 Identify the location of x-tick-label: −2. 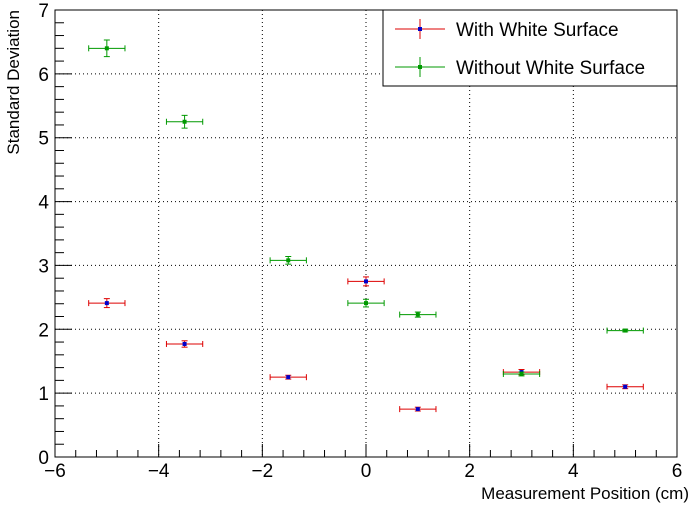
(262, 471).